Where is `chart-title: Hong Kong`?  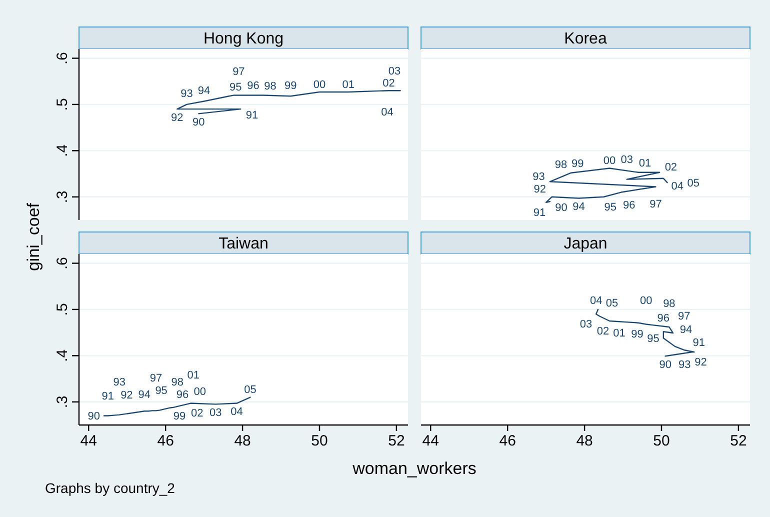
chart-title: Hong Kong is located at coordinates (243, 39).